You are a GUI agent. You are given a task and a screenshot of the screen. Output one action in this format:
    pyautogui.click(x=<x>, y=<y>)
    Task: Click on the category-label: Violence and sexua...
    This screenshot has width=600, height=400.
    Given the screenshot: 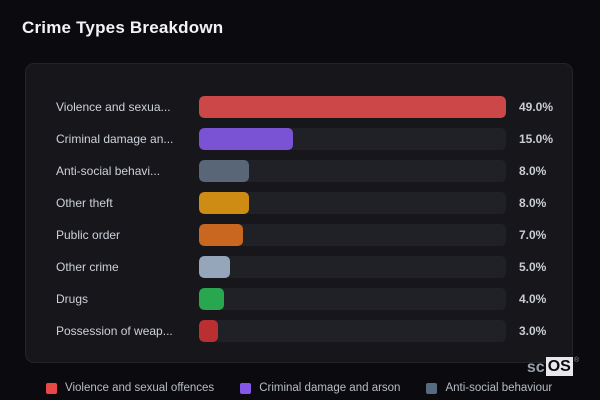 What is the action you would take?
    pyautogui.click(x=113, y=107)
    